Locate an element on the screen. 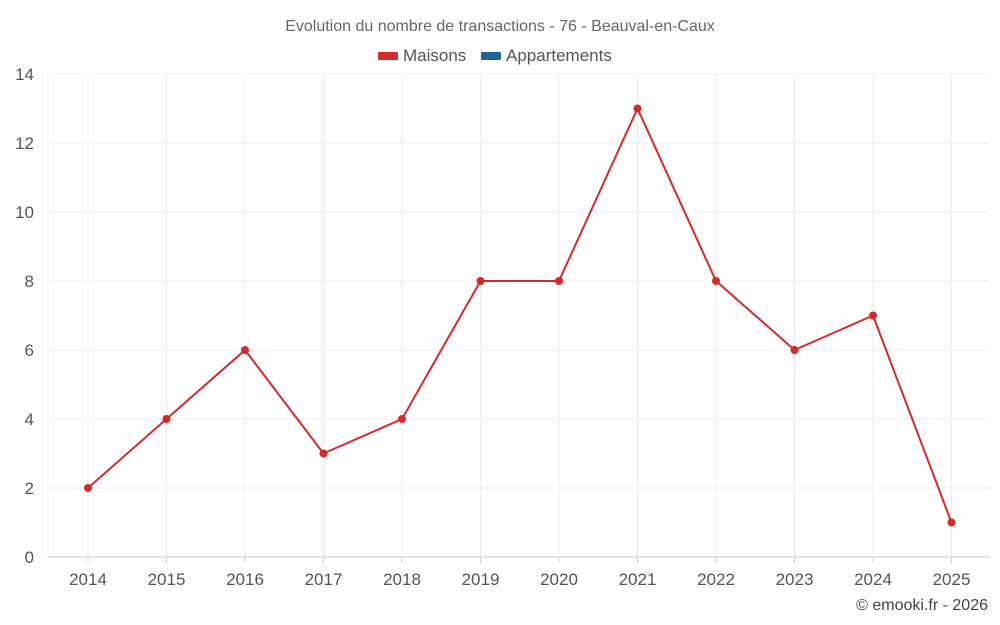 The image size is (1000, 625). legend-item-maisons: Maisons is located at coordinates (422, 55).